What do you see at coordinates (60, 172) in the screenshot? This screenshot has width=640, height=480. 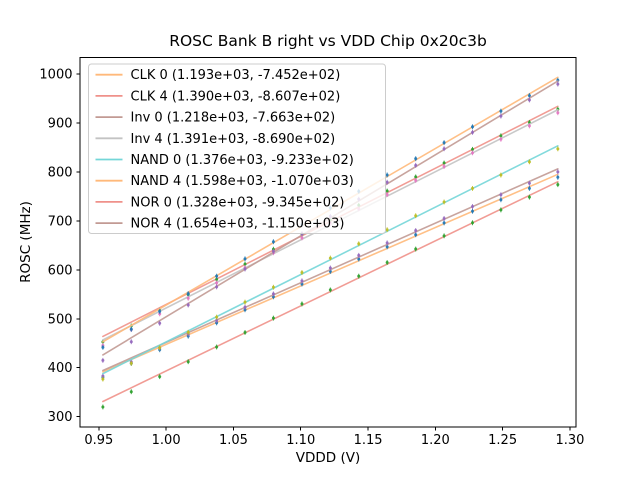 I see `y-tick-label: 800` at bounding box center [60, 172].